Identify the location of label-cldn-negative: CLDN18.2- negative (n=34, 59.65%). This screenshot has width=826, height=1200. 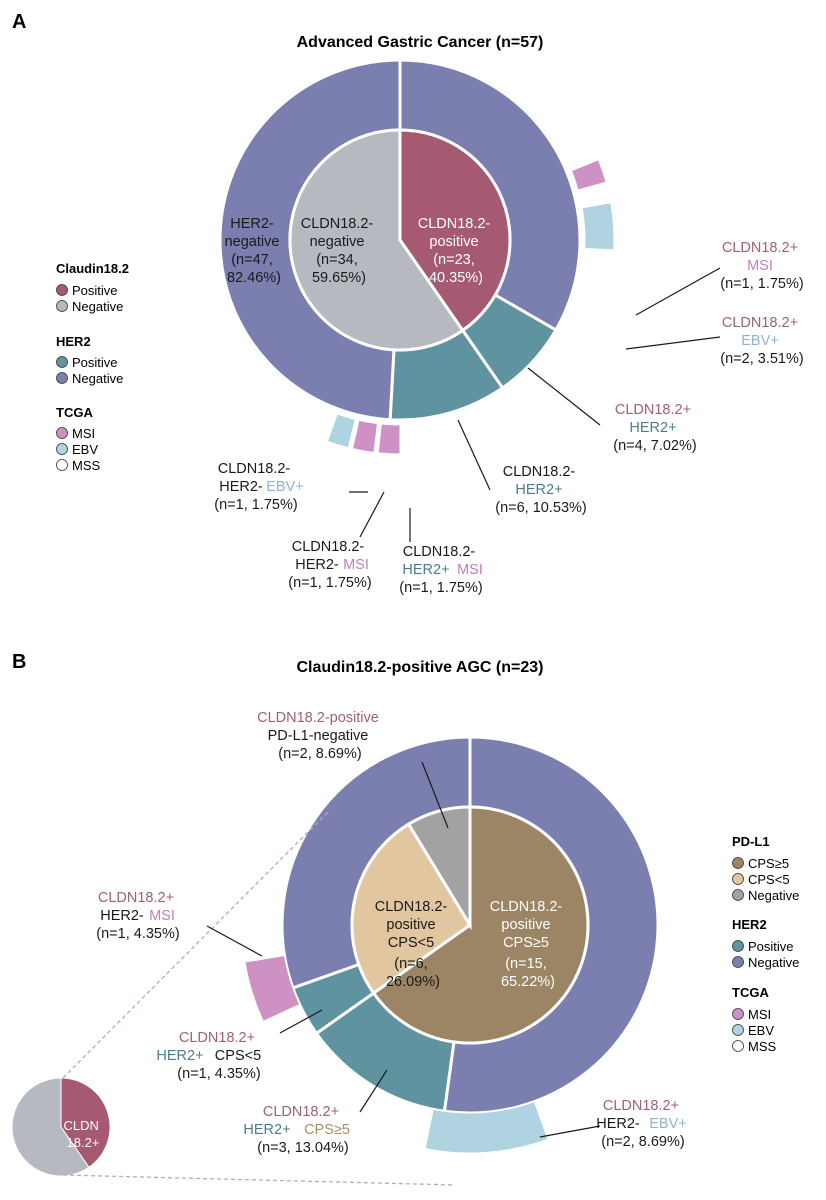
(339, 251).